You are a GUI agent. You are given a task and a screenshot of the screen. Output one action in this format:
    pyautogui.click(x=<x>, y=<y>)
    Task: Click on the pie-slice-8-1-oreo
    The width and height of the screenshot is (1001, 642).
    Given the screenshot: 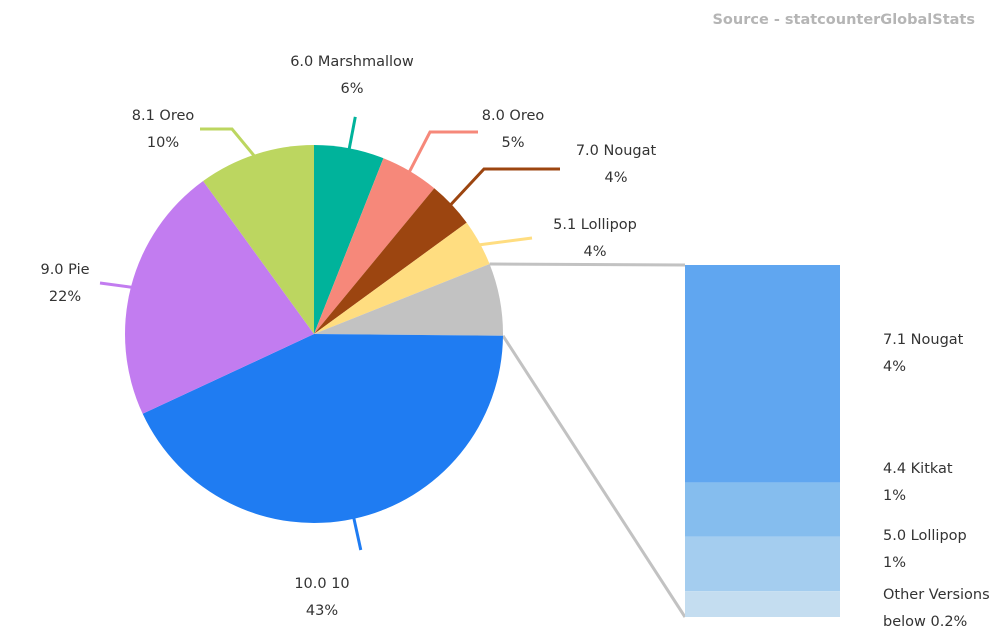 What is the action you would take?
    pyautogui.click(x=258, y=239)
    